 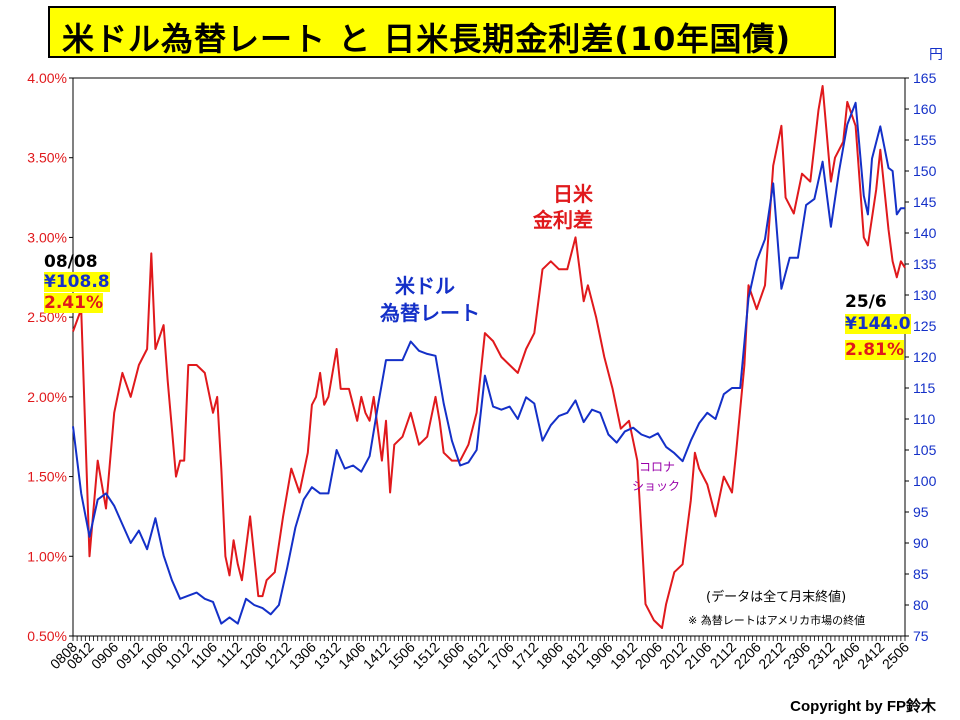 I want to click on x-tick-label: 2012, so click(x=672, y=655).